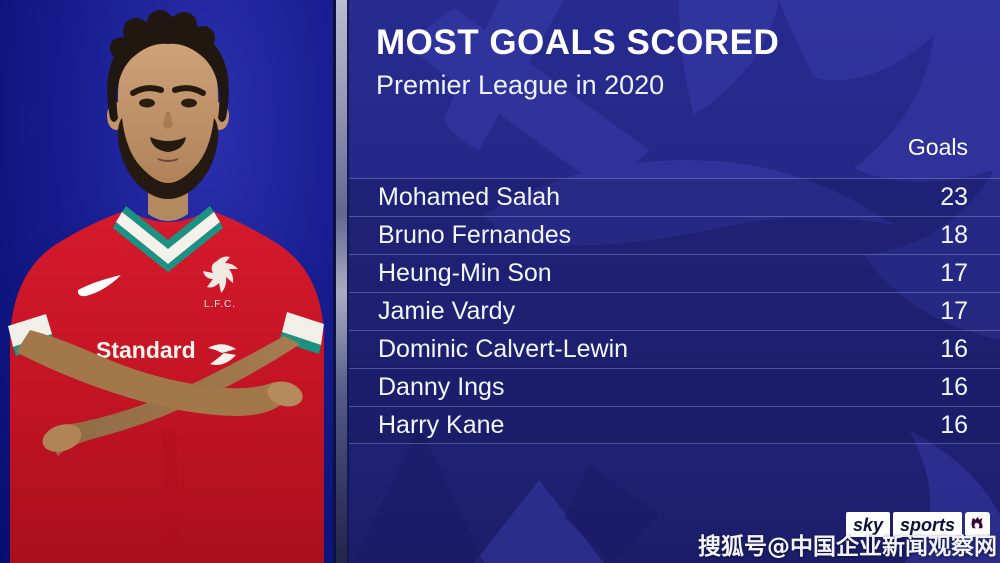 The image size is (1000, 563). What do you see at coordinates (520, 85) in the screenshot?
I see `page-subtitle: Premier League in 2020` at bounding box center [520, 85].